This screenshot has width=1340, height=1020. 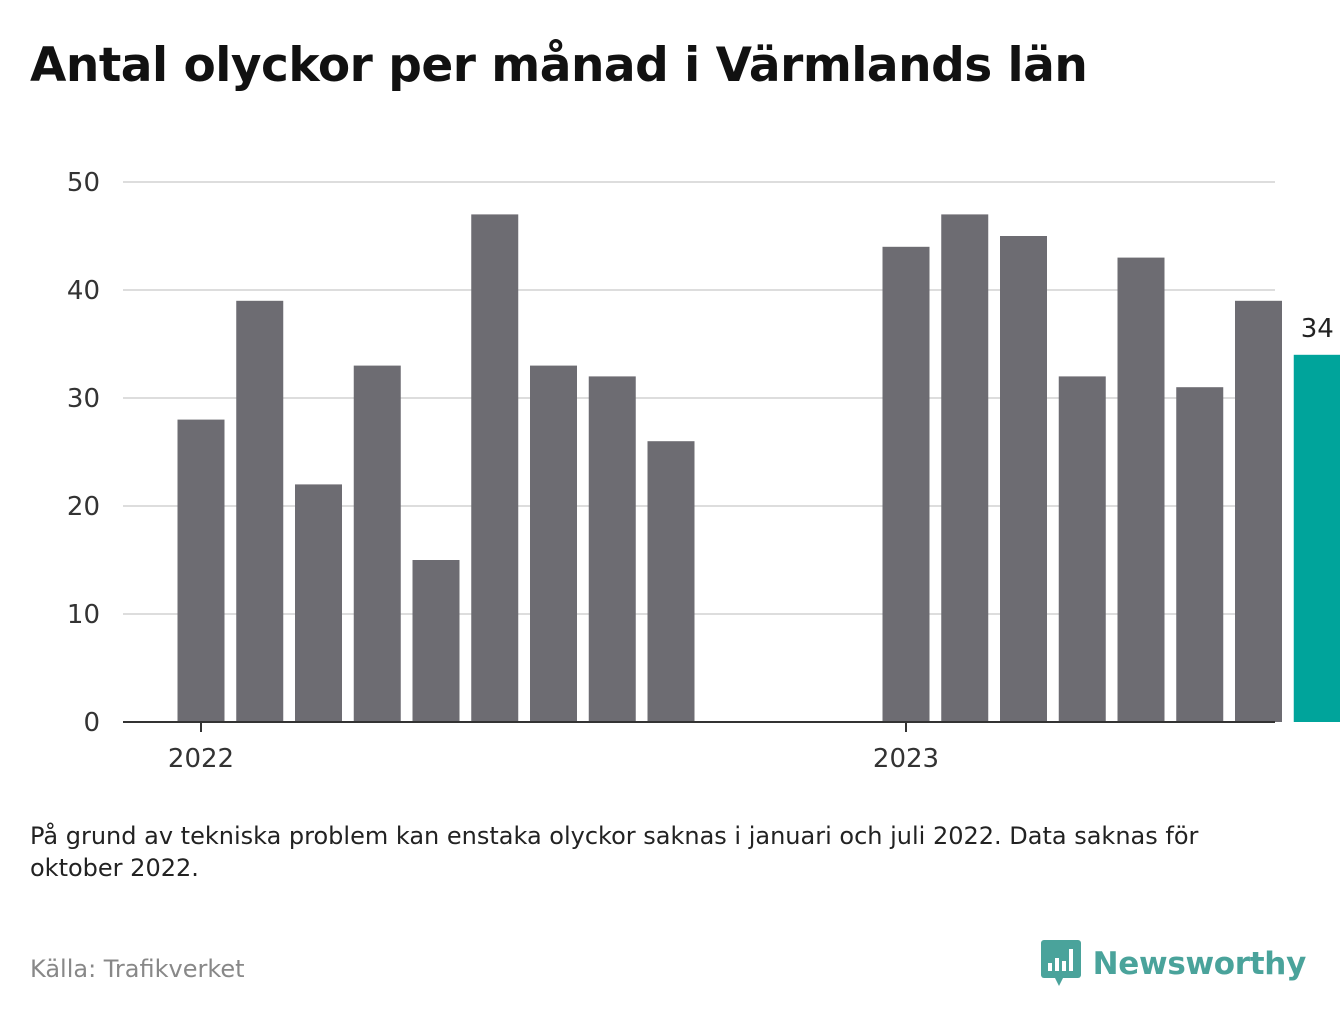 What do you see at coordinates (83, 615) in the screenshot?
I see `y-tick-label: 10` at bounding box center [83, 615].